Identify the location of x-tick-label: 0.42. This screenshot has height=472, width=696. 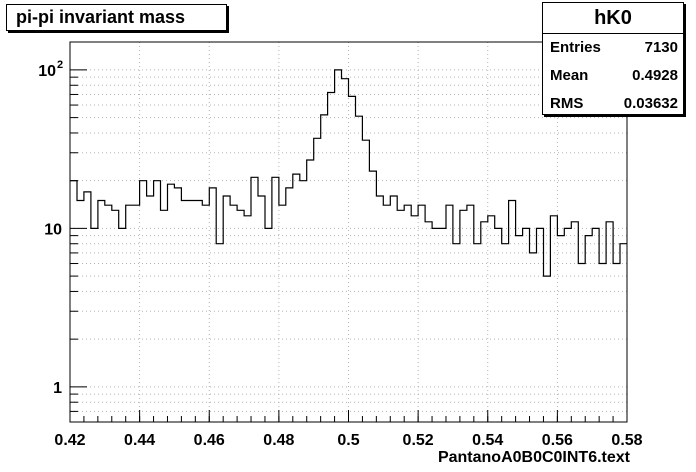
(69, 440).